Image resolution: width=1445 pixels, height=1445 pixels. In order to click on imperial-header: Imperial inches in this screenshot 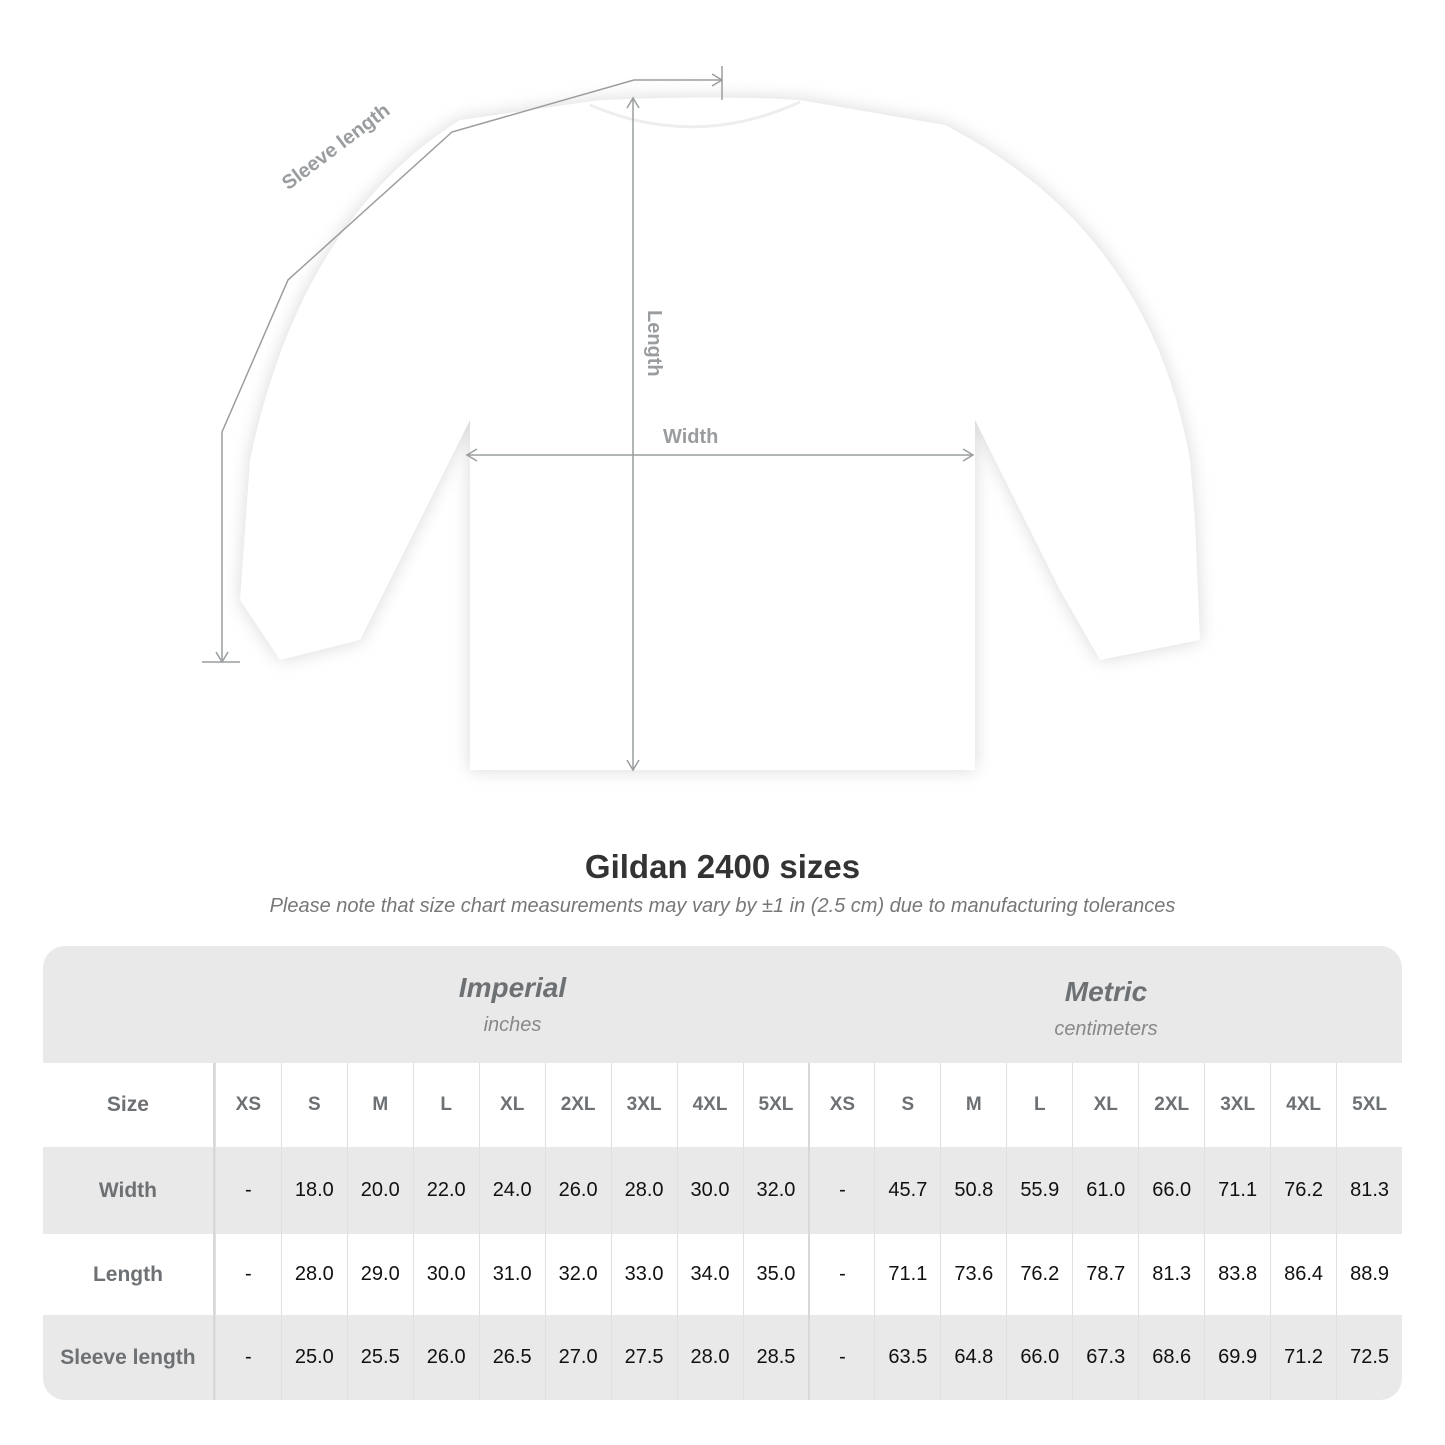, I will do `click(512, 1004)`.